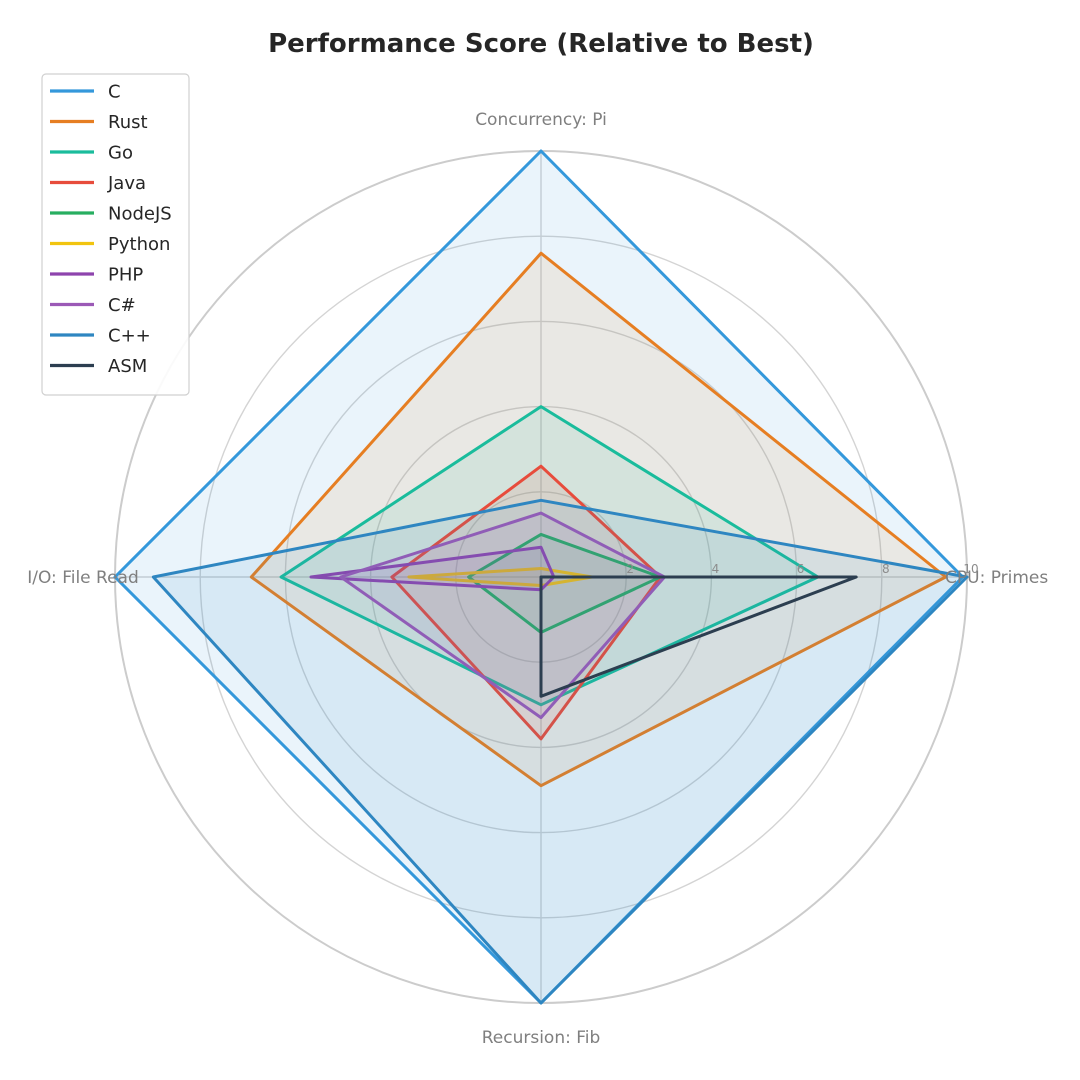 Image resolution: width=1080 pixels, height=1080 pixels. Describe the element at coordinates (126, 183) in the screenshot. I see `legend-label: Java` at that location.